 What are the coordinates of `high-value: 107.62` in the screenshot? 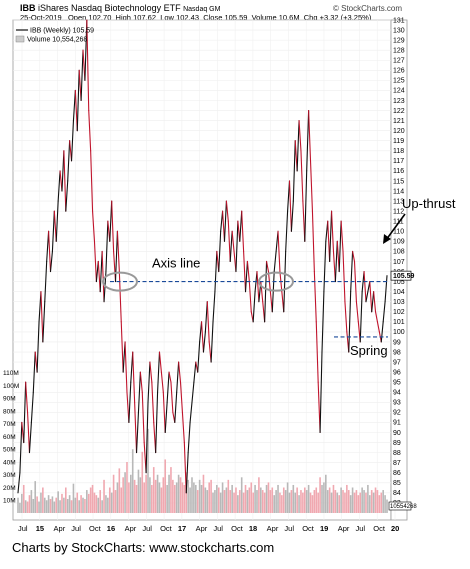 It's located at (145, 17).